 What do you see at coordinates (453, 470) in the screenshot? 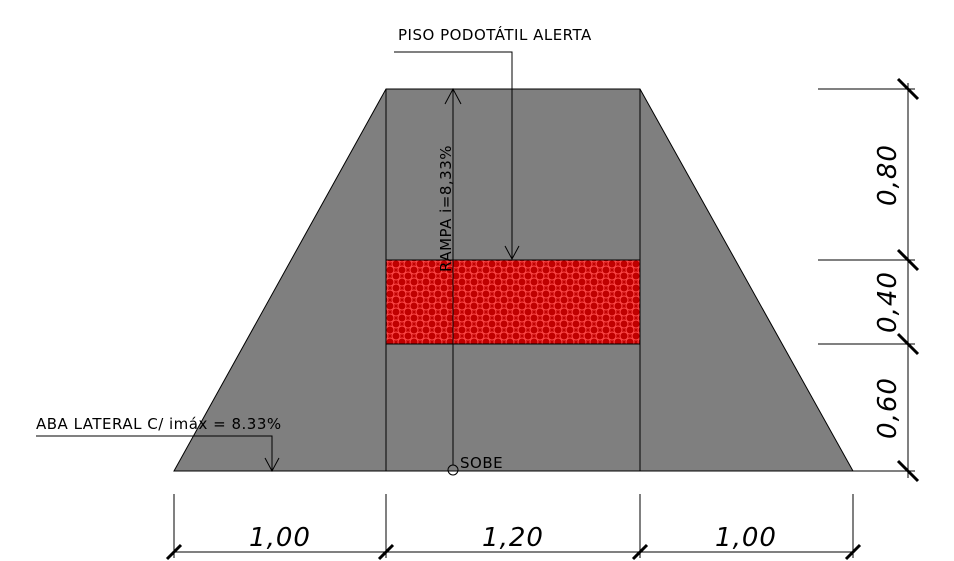
I see `ramp-start-circle` at bounding box center [453, 470].